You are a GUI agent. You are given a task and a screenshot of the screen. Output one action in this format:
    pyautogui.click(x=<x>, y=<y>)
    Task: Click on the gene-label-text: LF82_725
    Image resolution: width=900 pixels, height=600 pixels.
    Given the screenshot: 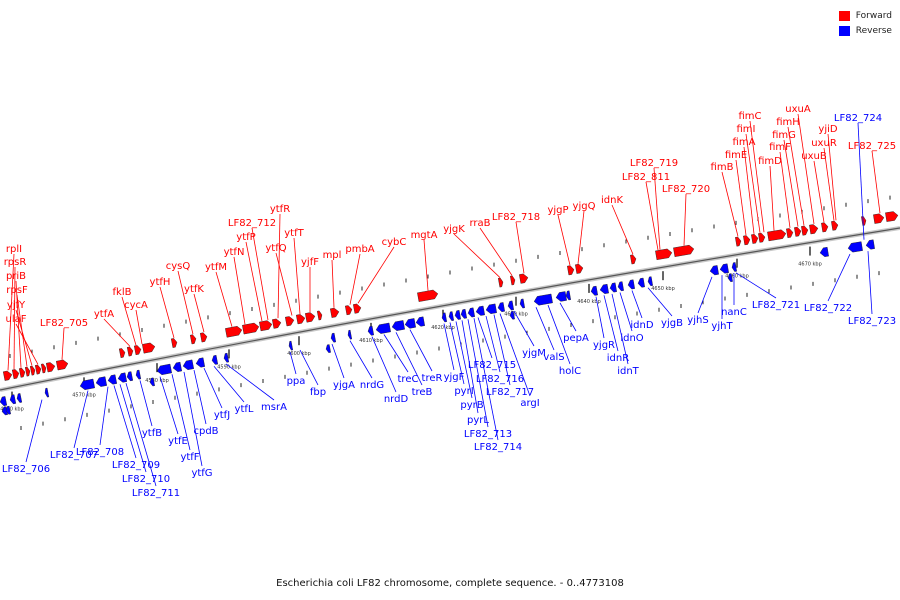 What is the action you would take?
    pyautogui.click(x=872, y=146)
    